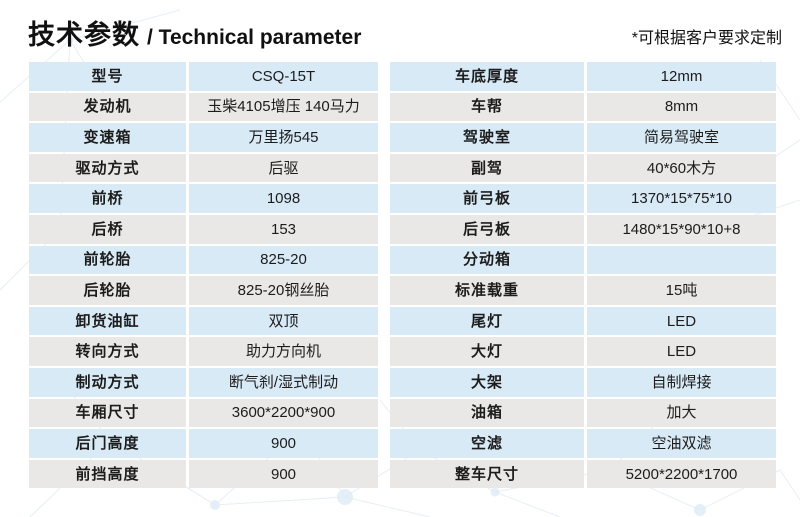 Image resolution: width=800 pixels, height=517 pixels. What do you see at coordinates (283, 107) in the screenshot?
I see `row-value: 玉柴4105增压 140马力` at bounding box center [283, 107].